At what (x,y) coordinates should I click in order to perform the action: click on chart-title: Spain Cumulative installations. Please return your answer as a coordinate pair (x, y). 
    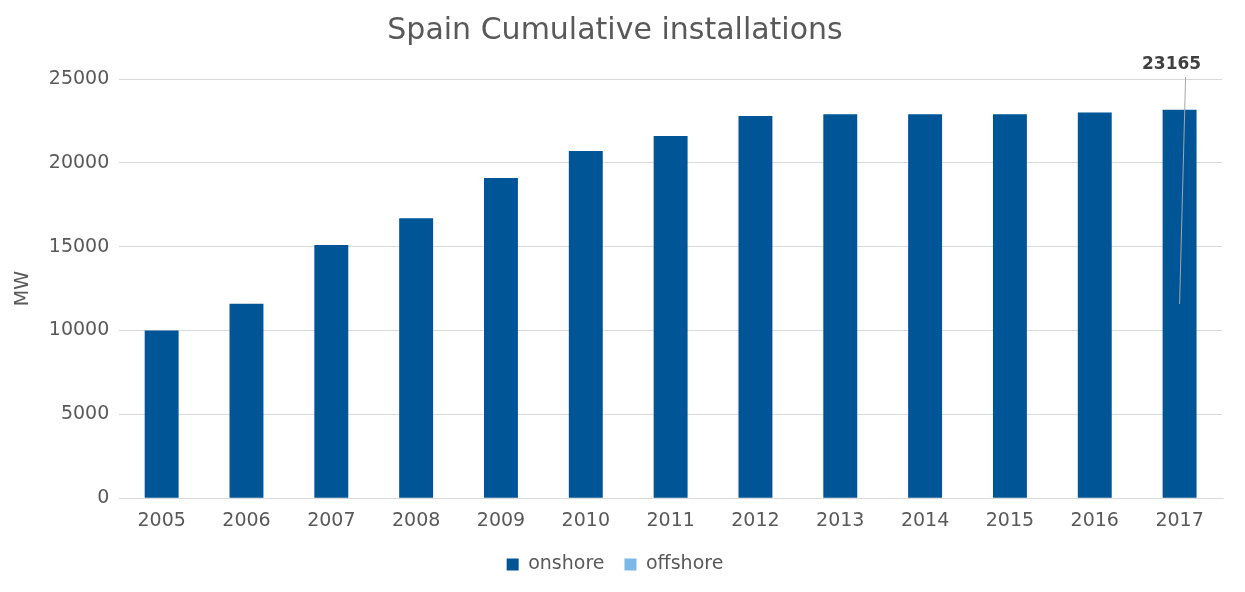
    Looking at the image, I should click on (615, 28).